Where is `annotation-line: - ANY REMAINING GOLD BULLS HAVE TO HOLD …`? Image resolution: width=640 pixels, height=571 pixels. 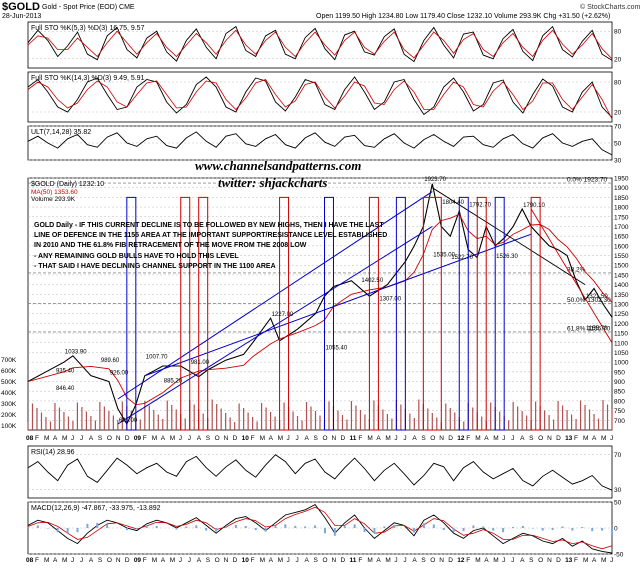 annotation-line: - ANY REMAINING GOLD BULLS HAVE TO HOLD … is located at coordinates (136, 256).